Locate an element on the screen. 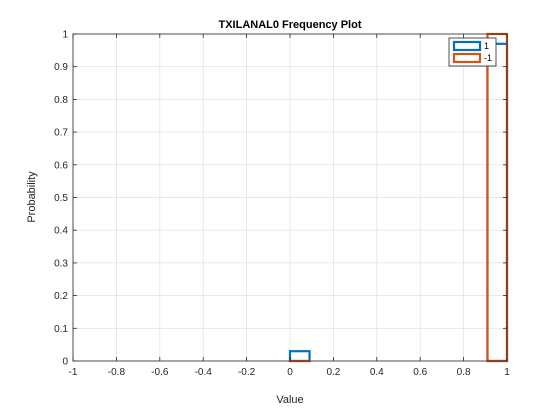 This screenshot has height=420, width=560. x-tick-label: -0.6 is located at coordinates (160, 372).